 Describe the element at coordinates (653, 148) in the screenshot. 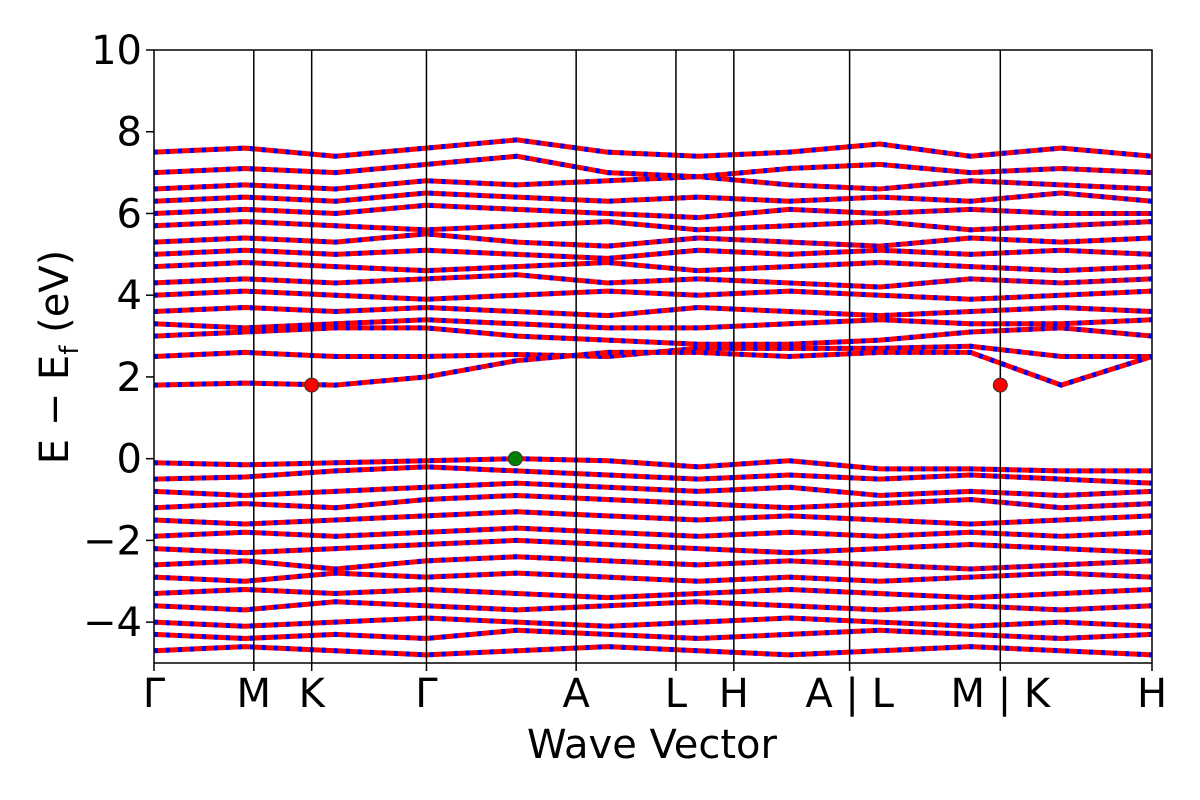

I see `conduction-band-15-spin-up` at that location.